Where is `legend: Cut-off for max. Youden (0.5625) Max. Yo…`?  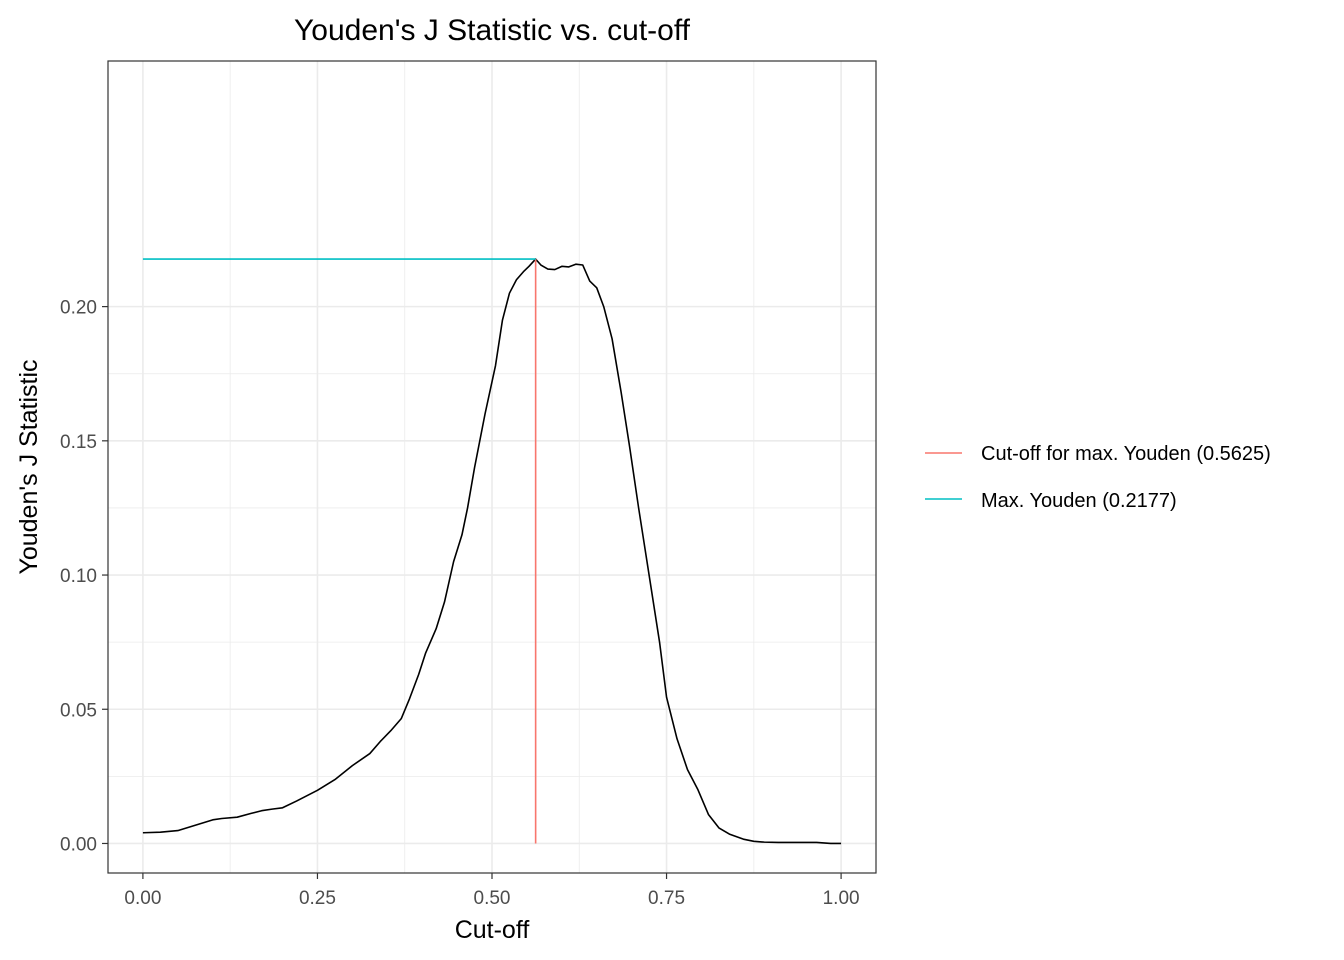
legend: Cut-off for max. Youden (0.5625) Max. Yo… is located at coordinates (1098, 477).